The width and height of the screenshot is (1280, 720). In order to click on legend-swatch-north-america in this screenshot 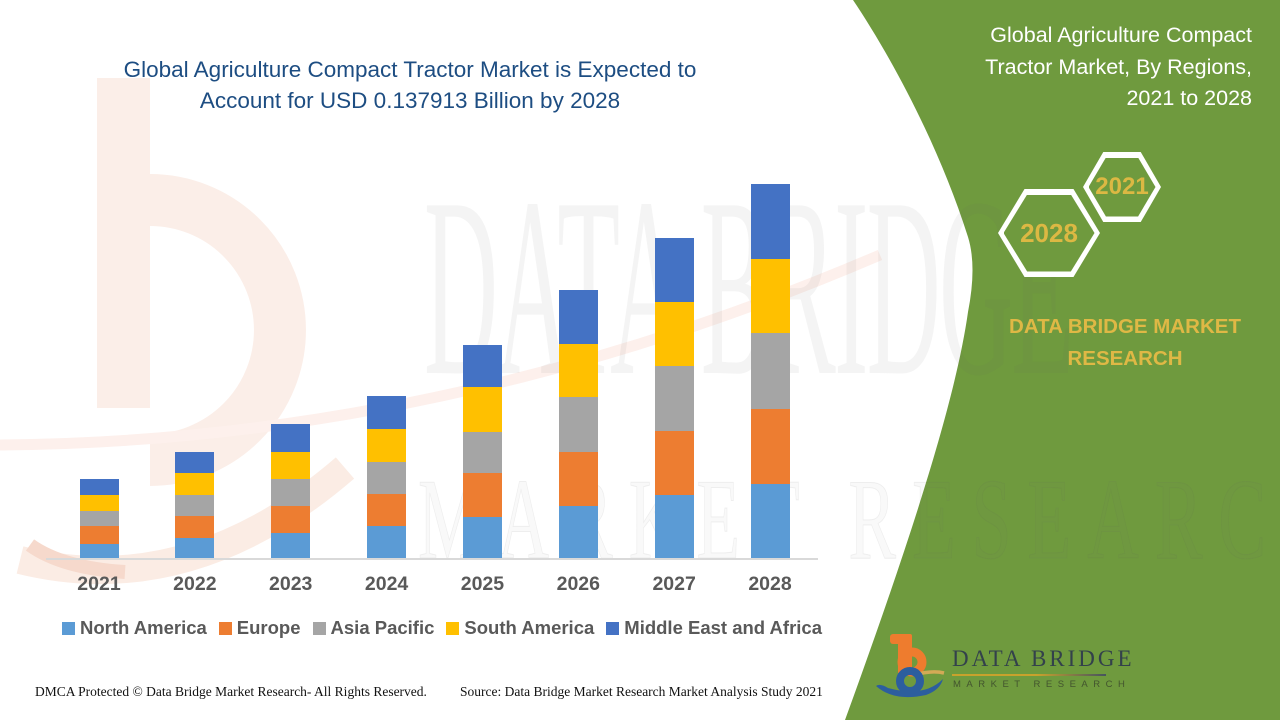, I will do `click(68, 628)`.